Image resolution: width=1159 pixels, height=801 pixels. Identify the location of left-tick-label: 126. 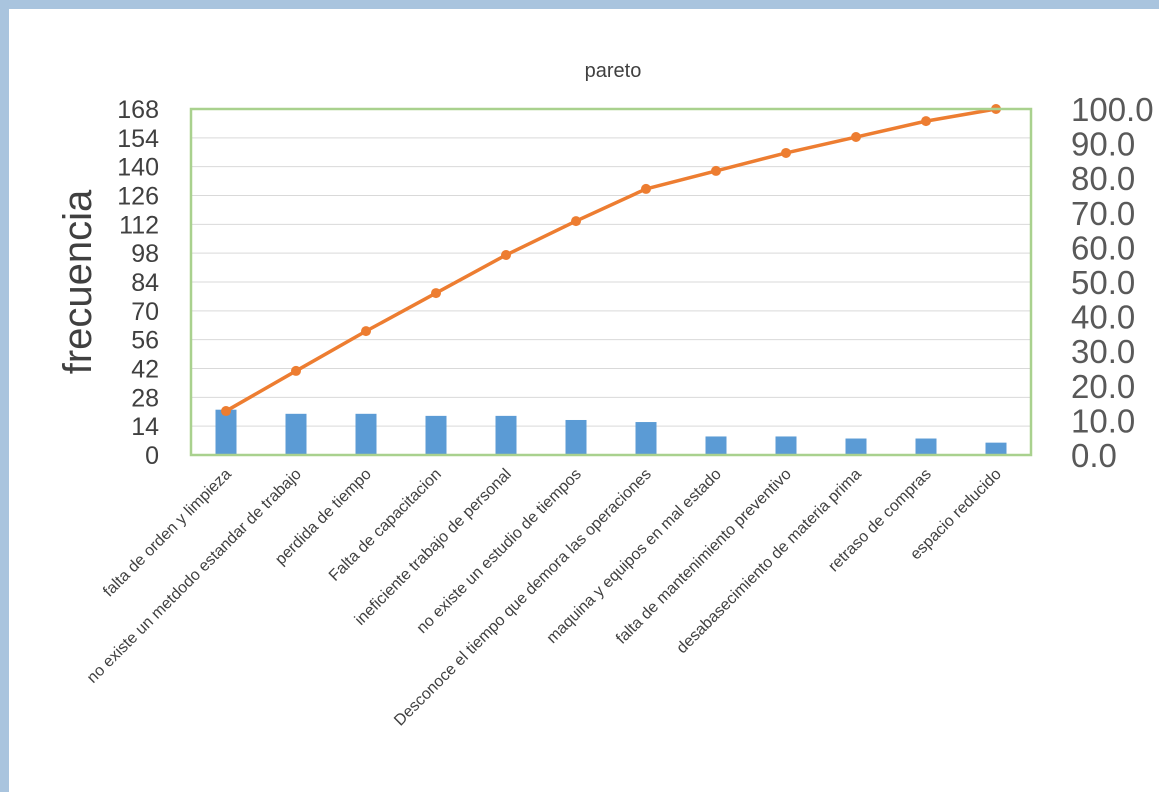
(138, 197).